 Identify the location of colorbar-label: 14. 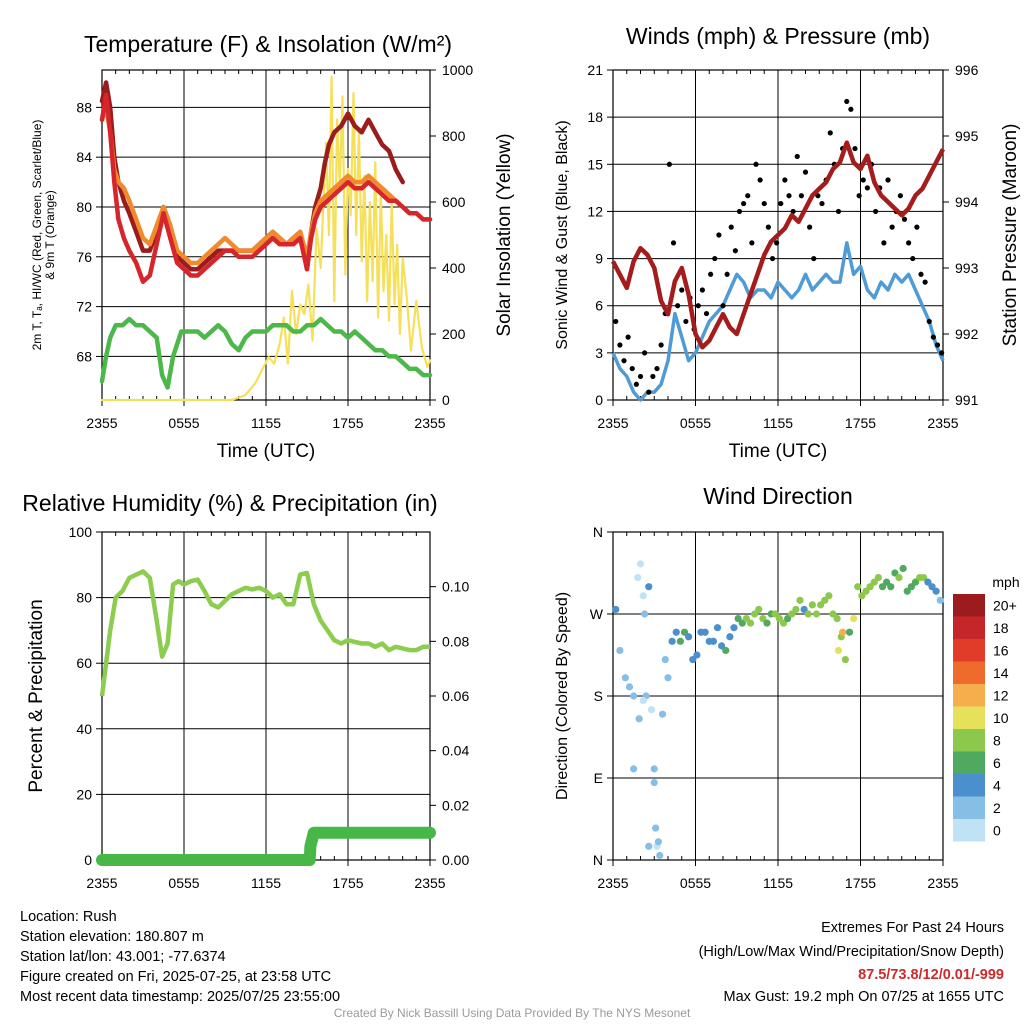
(1001, 673).